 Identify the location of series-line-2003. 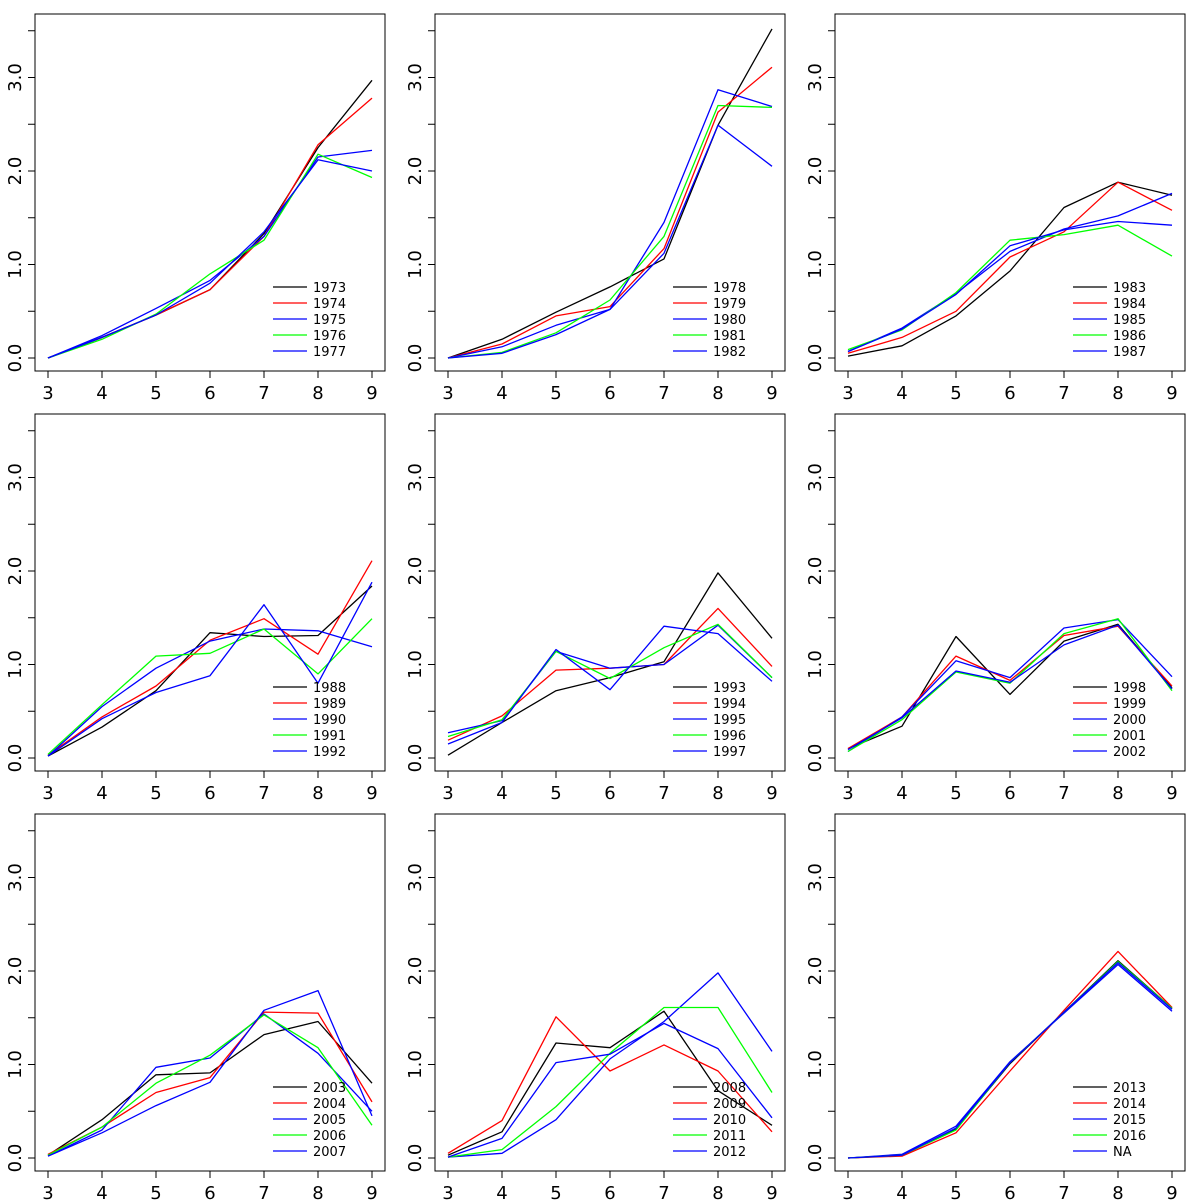
(210, 1088).